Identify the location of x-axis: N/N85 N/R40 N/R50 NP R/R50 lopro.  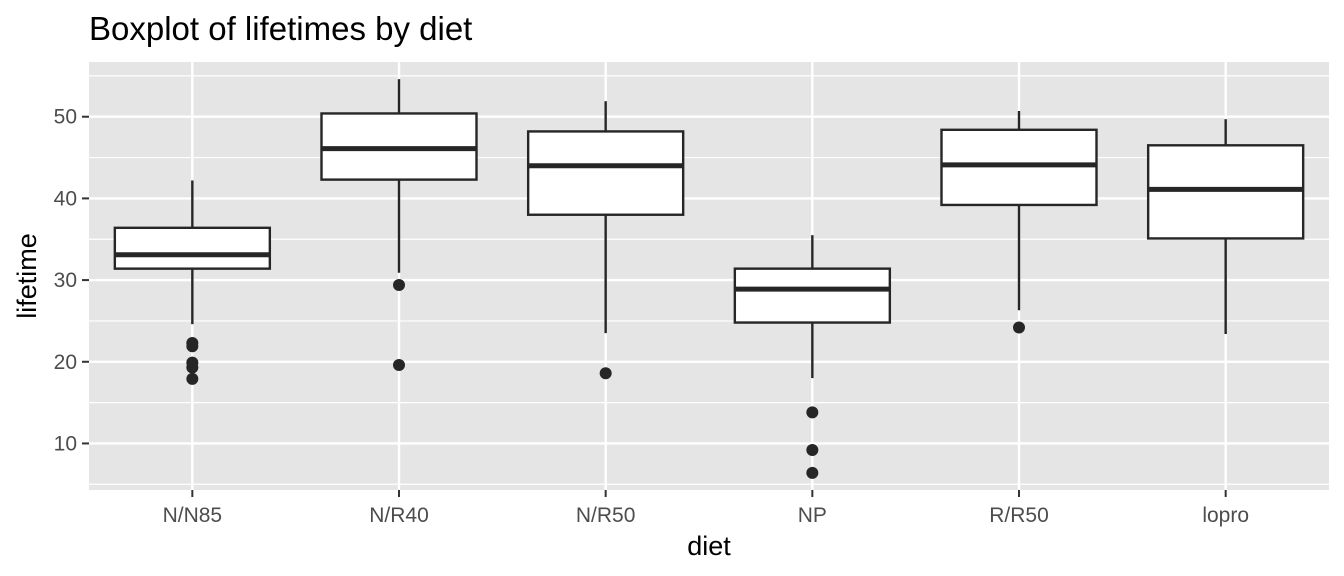
(706, 508).